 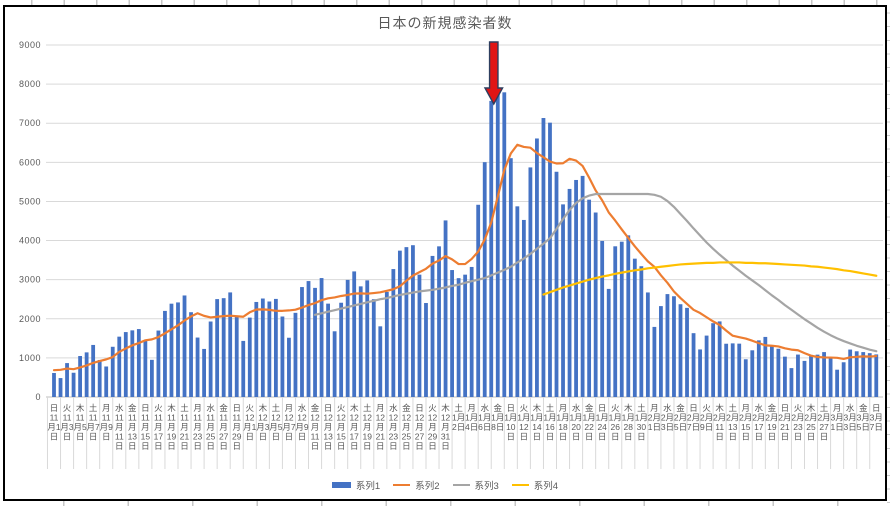 I want to click on x-tick-label: 木 12 月 31 日, so click(x=446, y=427).